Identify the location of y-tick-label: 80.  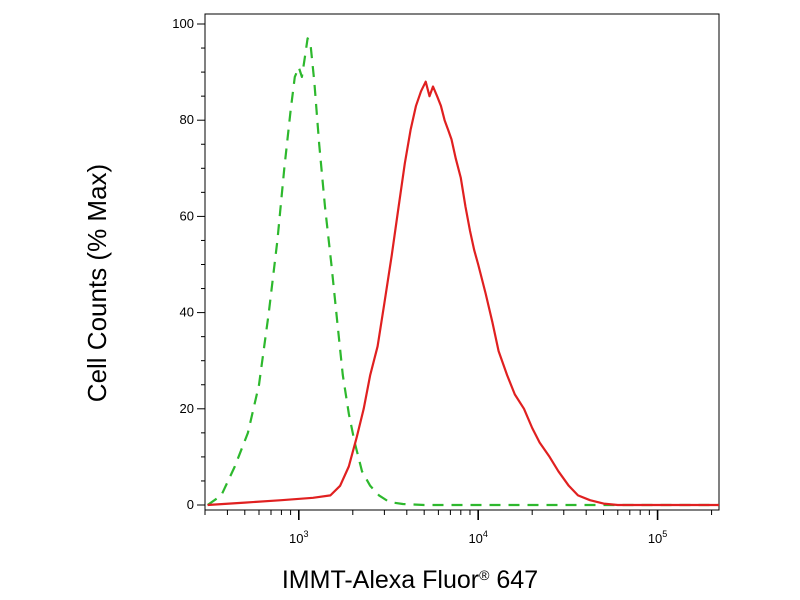
(187, 119).